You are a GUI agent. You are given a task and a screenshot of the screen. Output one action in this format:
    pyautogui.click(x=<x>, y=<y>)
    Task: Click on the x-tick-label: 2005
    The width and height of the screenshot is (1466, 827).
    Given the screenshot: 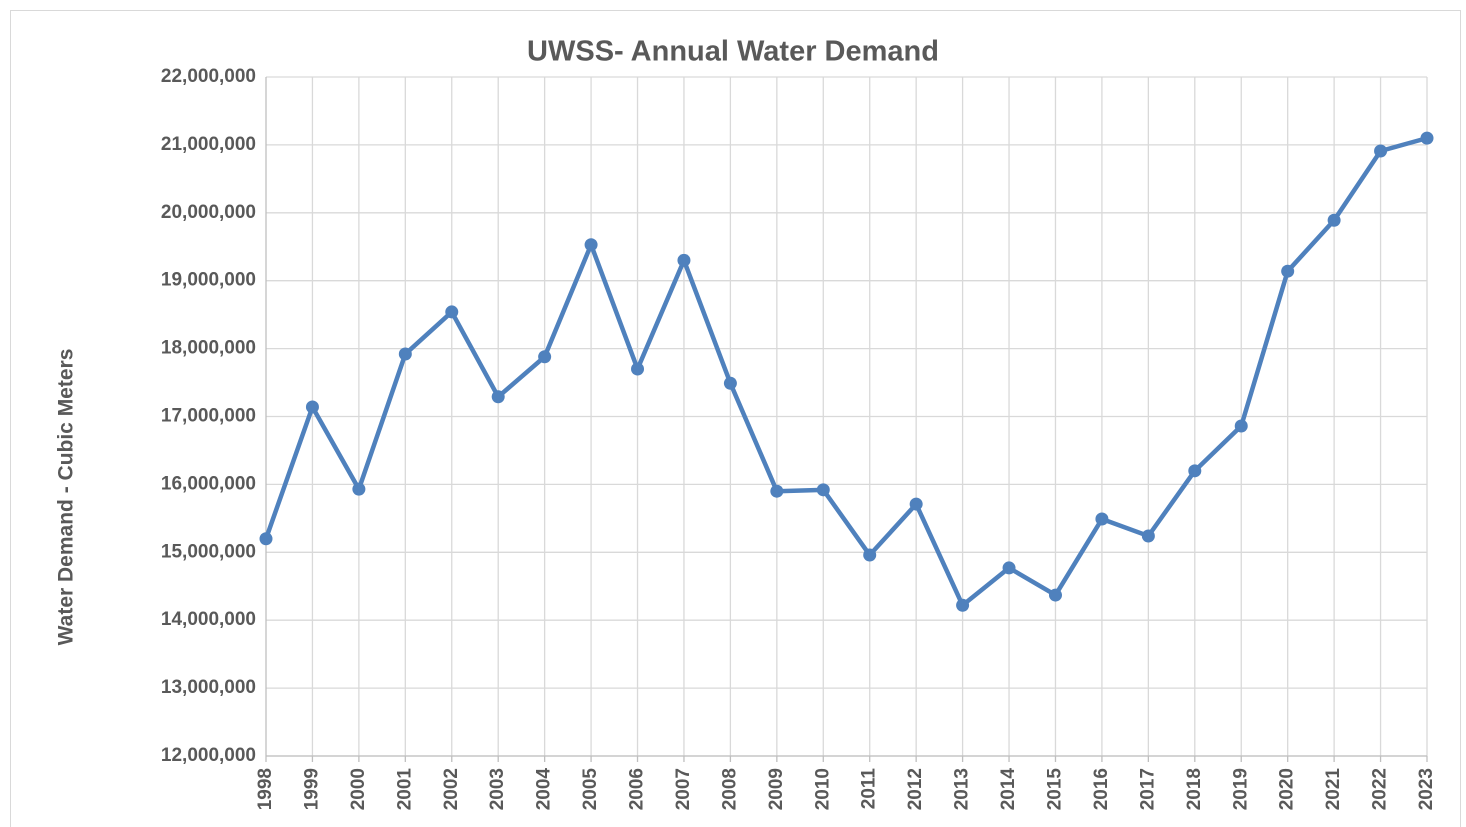 What is the action you would take?
    pyautogui.click(x=590, y=789)
    